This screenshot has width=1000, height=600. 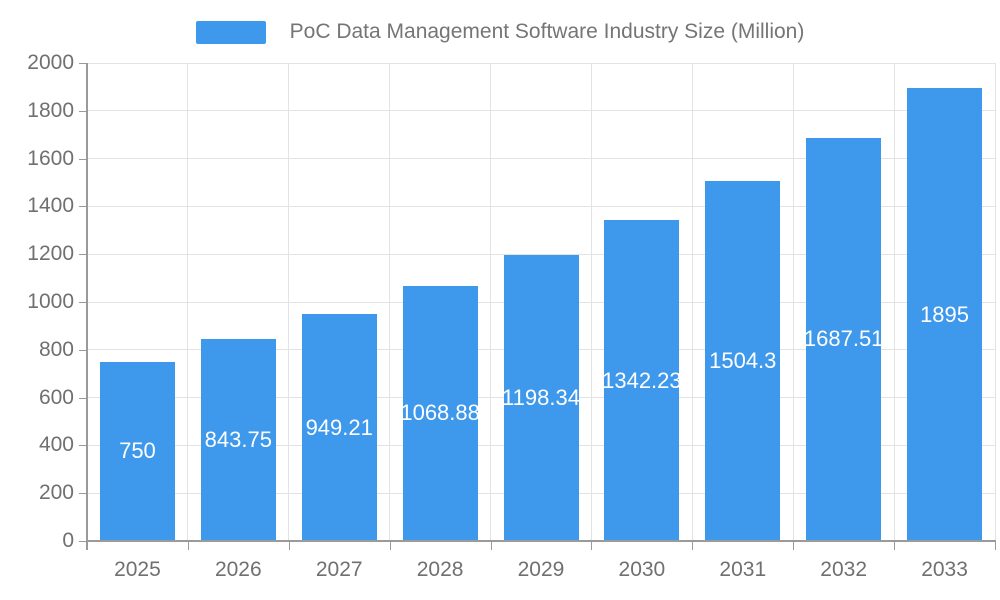 I want to click on y-tick-label: 1800, so click(x=50, y=110).